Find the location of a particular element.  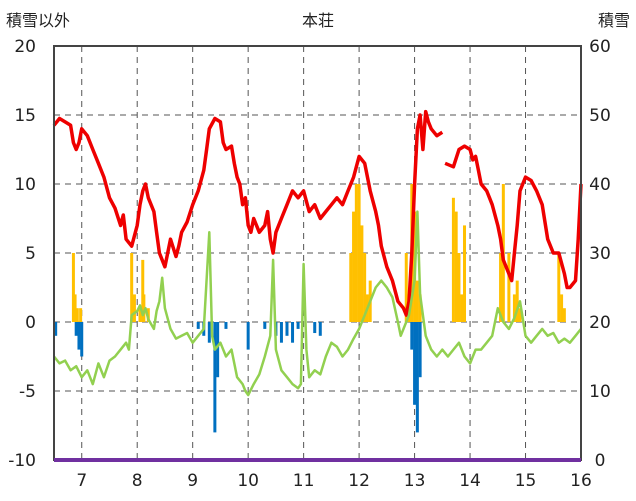

x-tick-label: 10 is located at coordinates (248, 481).